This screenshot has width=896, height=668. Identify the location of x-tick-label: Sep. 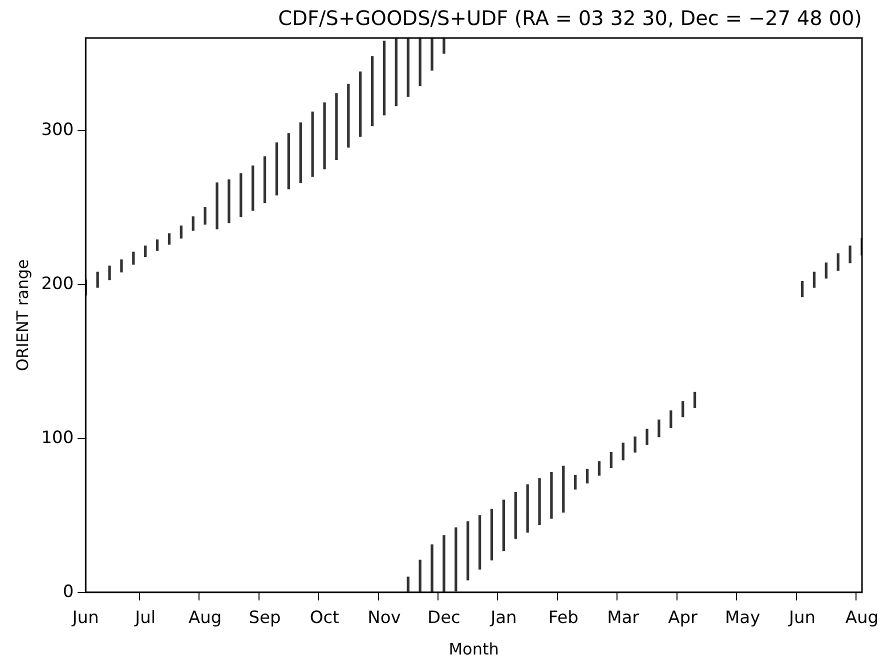
(264, 618).